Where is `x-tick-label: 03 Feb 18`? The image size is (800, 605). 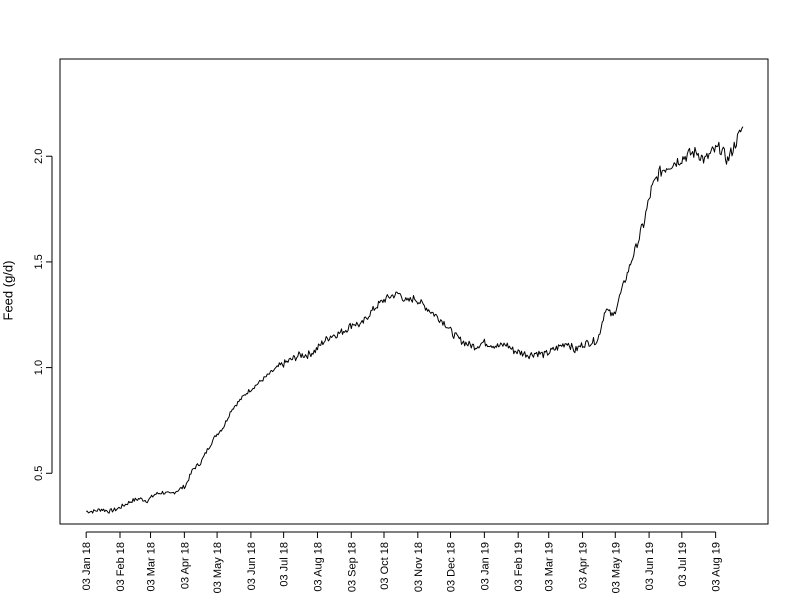 x-tick-label: 03 Feb 18 is located at coordinates (121, 567).